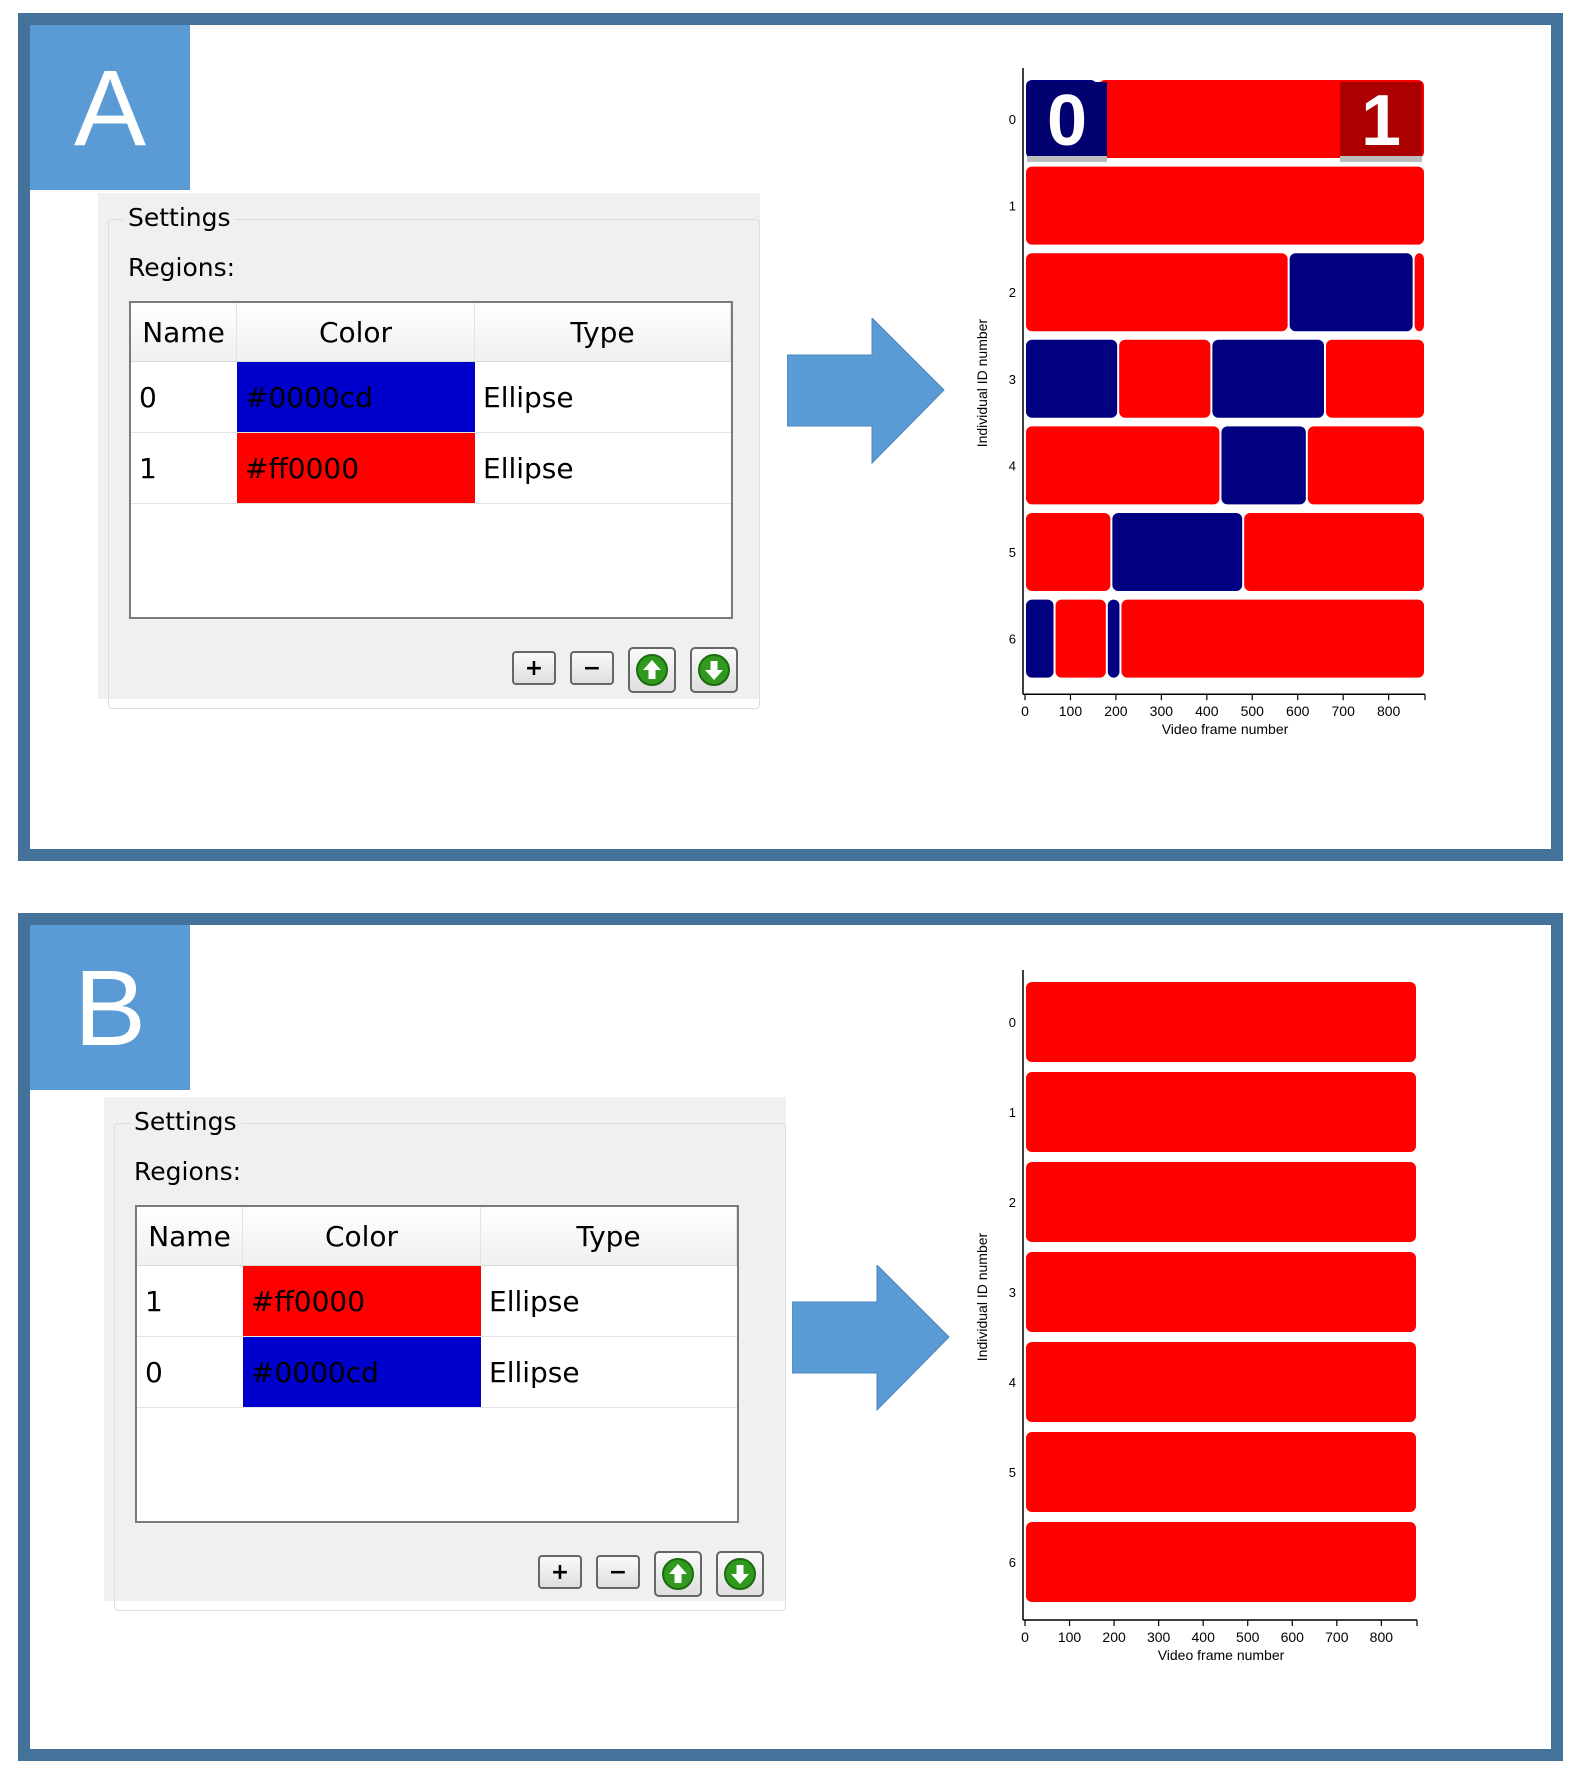  I want to click on y-tick-label: 5, so click(1012, 552).